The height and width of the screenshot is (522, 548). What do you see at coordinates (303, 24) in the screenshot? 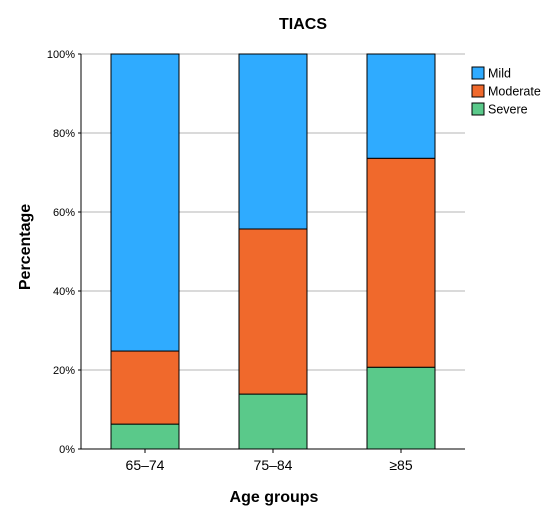
I see `chart-title: TIACS` at bounding box center [303, 24].